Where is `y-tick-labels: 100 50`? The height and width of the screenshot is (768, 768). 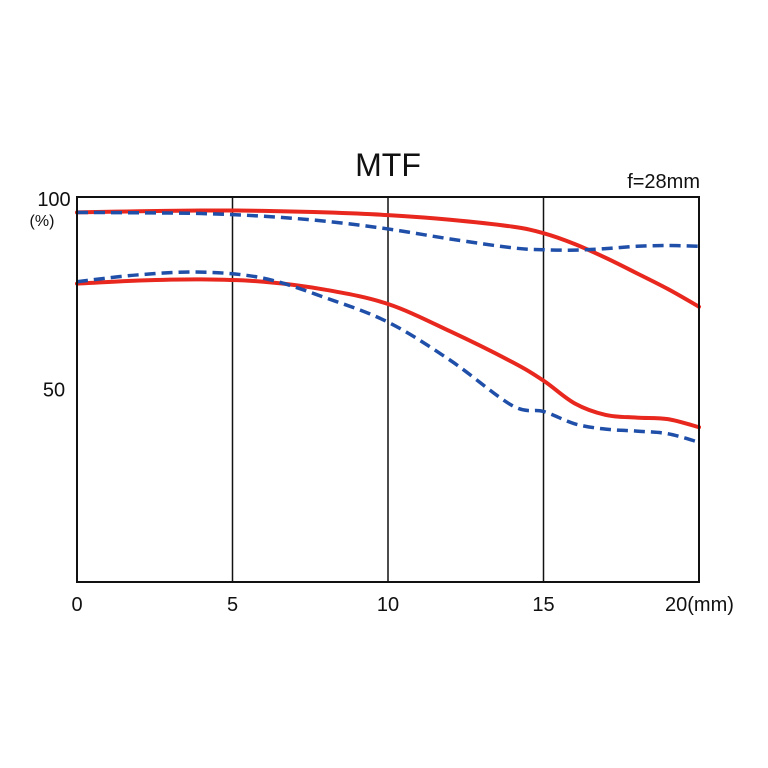
y-tick-labels: 100 50 is located at coordinates (53, 295).